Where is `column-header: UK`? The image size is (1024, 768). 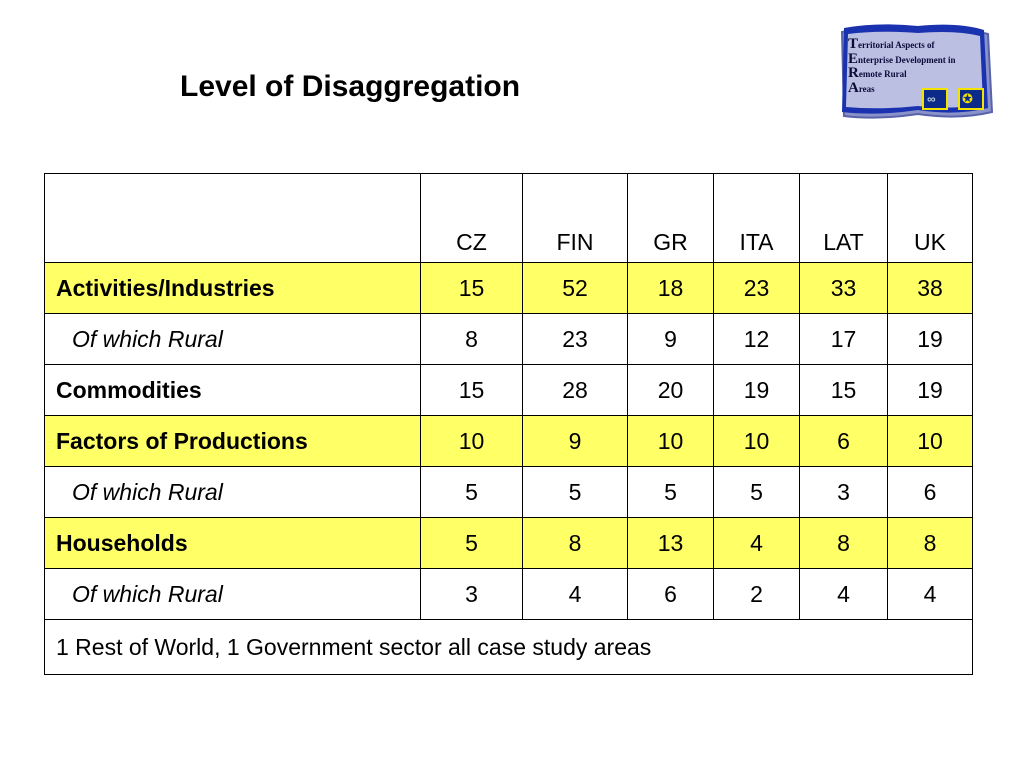 column-header: UK is located at coordinates (930, 218).